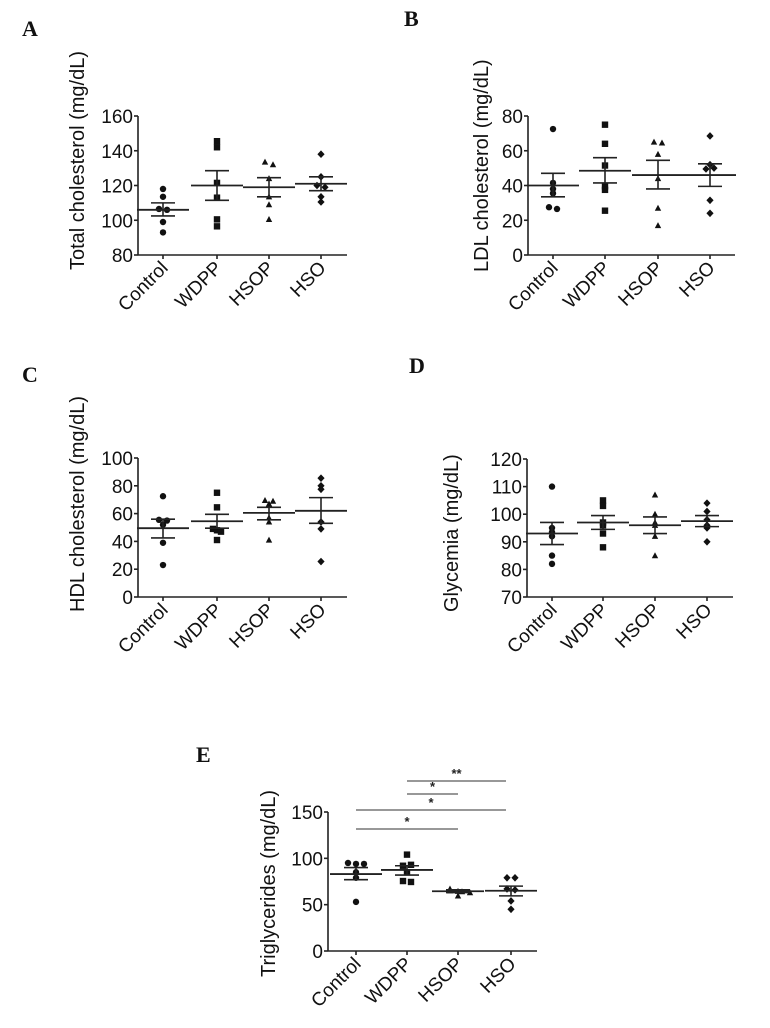 Image resolution: width=770 pixels, height=1028 pixels. Describe the element at coordinates (269, 883) in the screenshot. I see `y-axis-title: Triglycerides (mg/dL)` at that location.